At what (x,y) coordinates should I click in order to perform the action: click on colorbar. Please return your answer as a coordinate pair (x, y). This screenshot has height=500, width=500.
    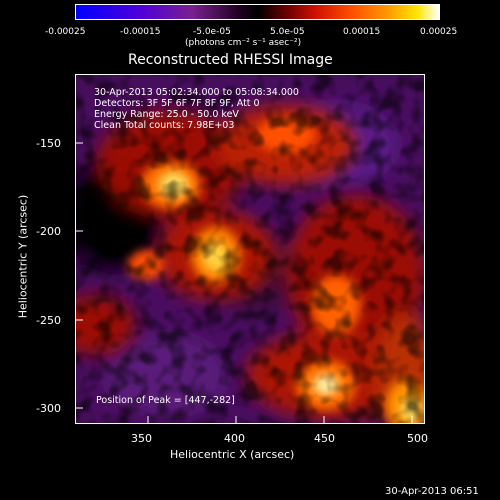
    Looking at the image, I should click on (257, 12).